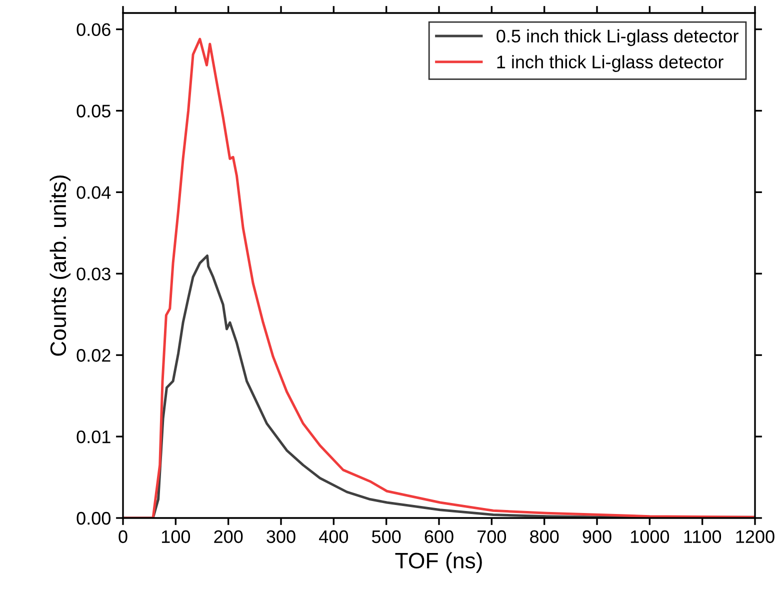  I want to click on y-tick-label: 0.01, so click(93, 437).